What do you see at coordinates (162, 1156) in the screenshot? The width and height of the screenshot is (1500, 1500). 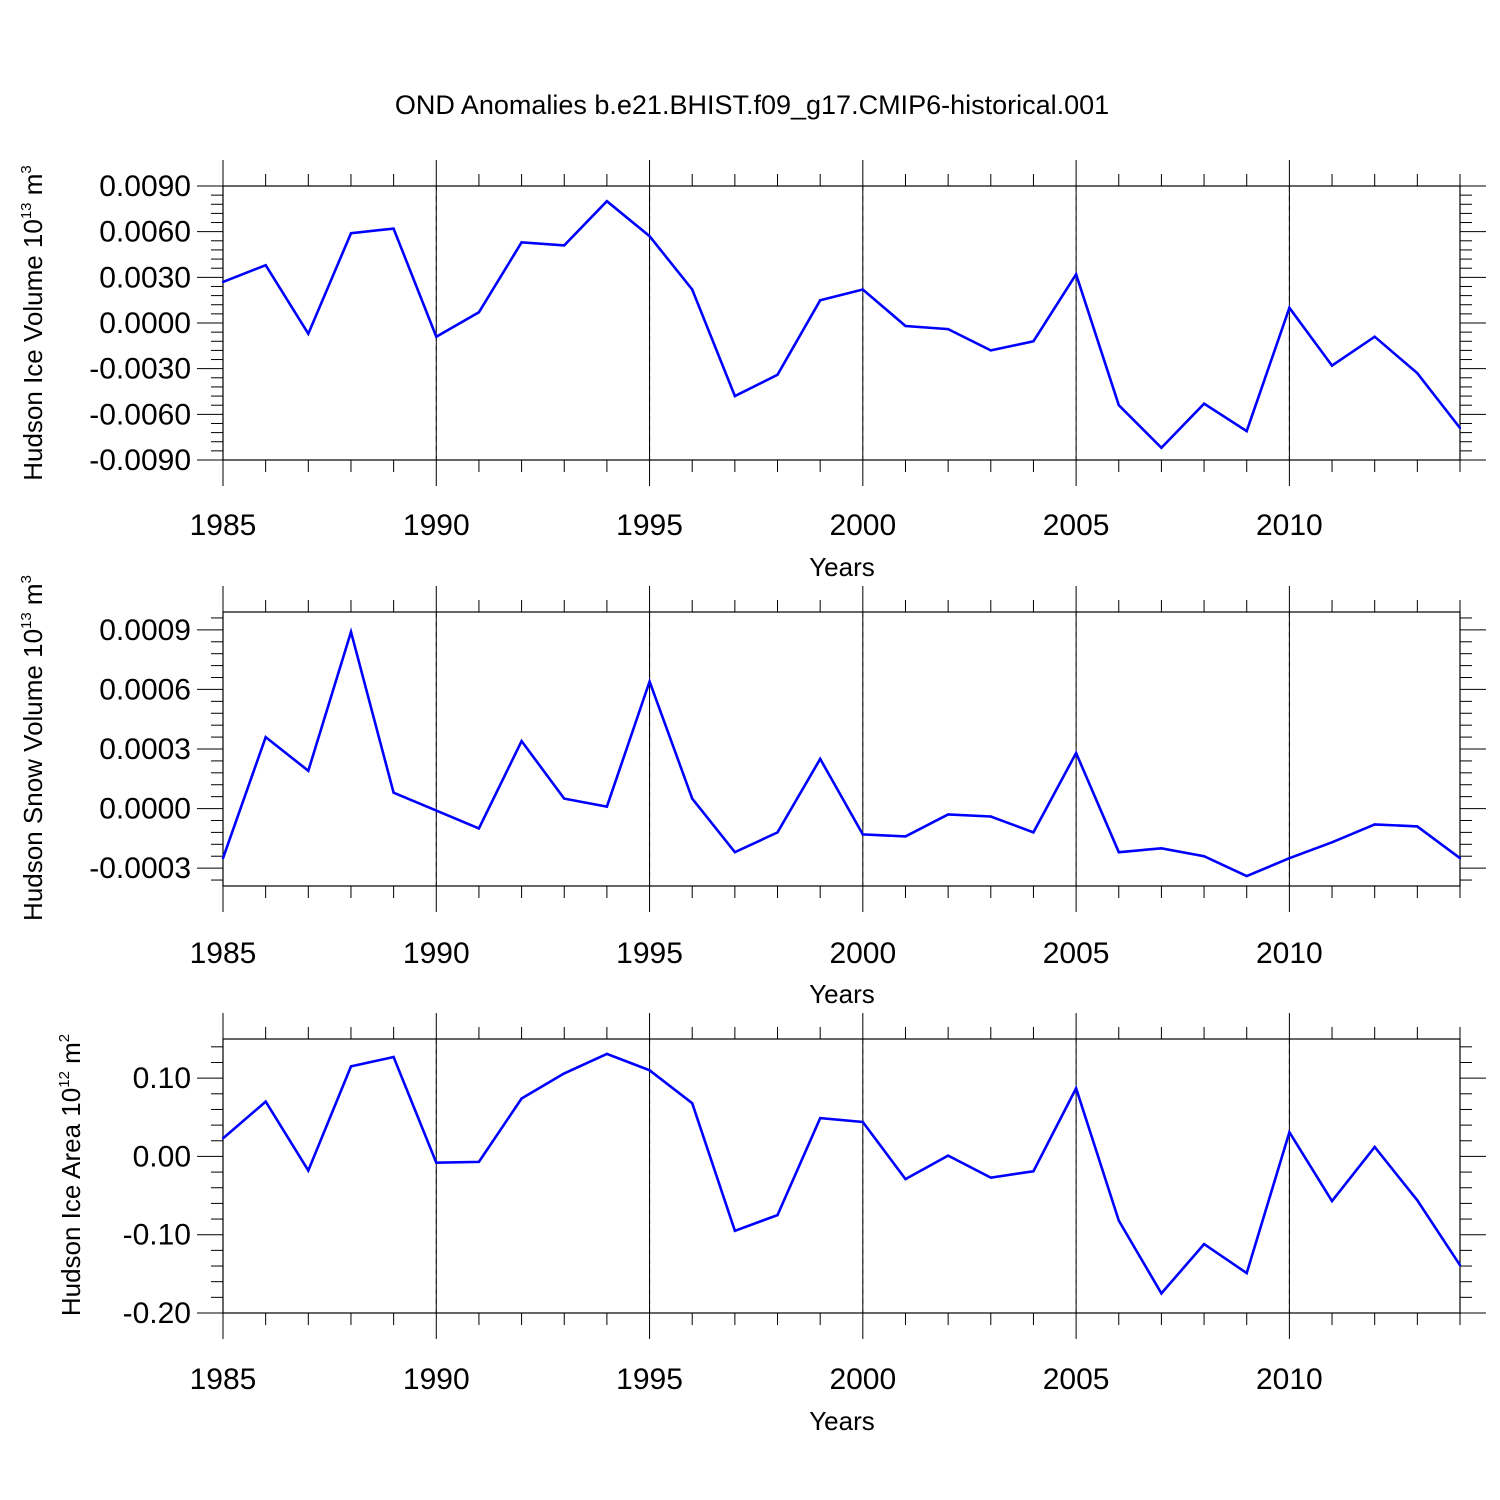 I see `y-tick-label: 0.00` at bounding box center [162, 1156].